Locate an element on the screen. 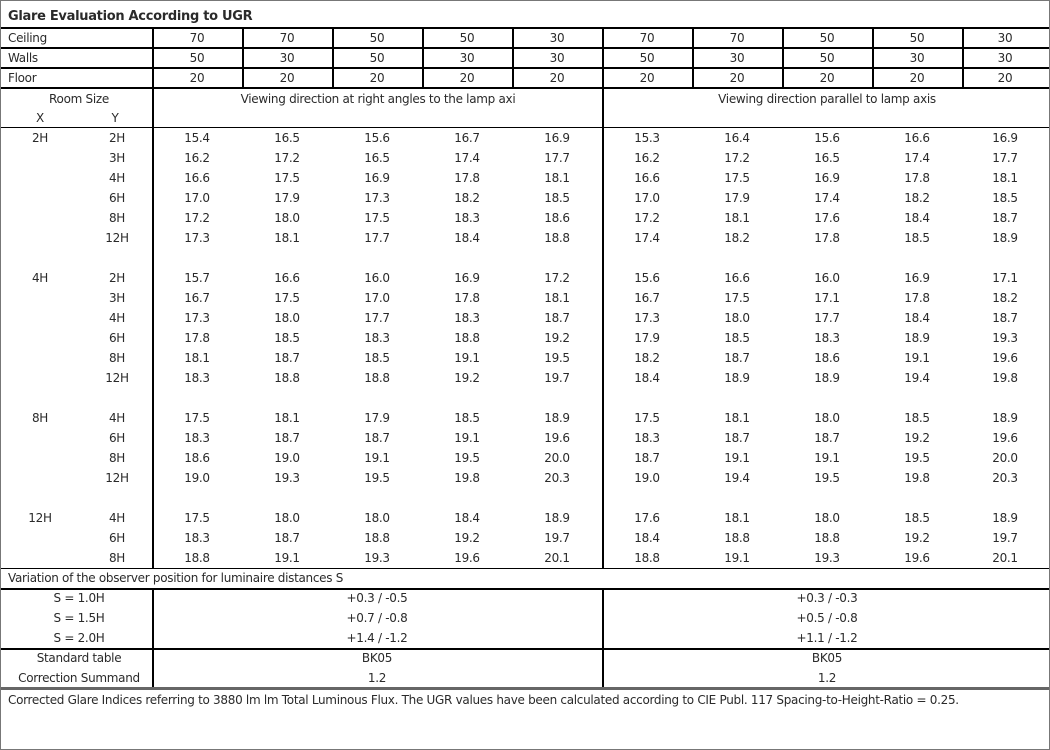  ugr-value-parallel: 16.9 is located at coordinates (917, 278).